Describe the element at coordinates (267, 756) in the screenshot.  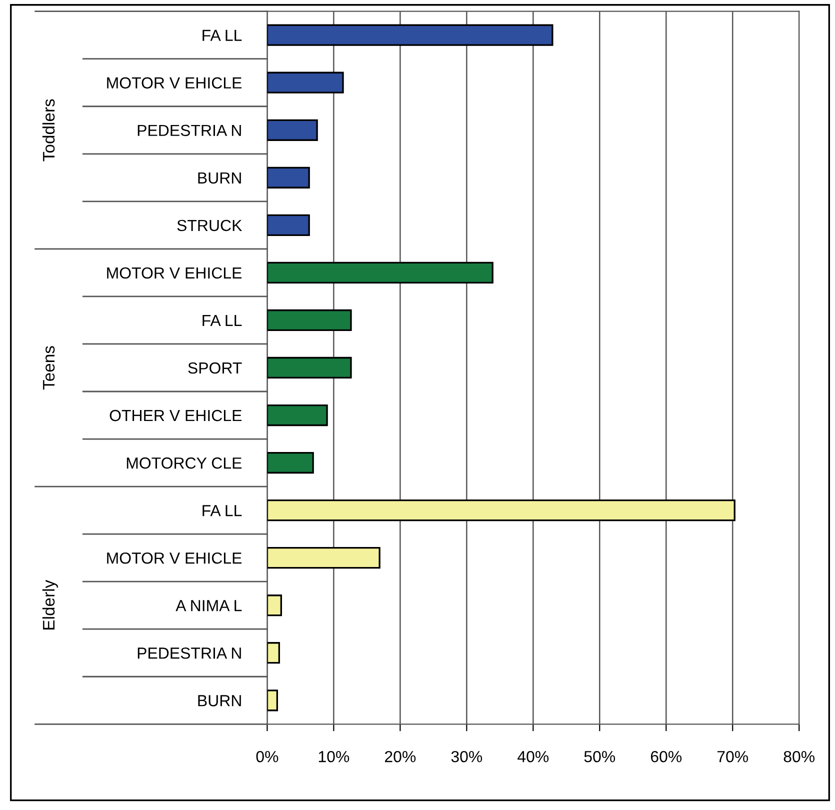
I see `x-tick-label: 0%` at that location.